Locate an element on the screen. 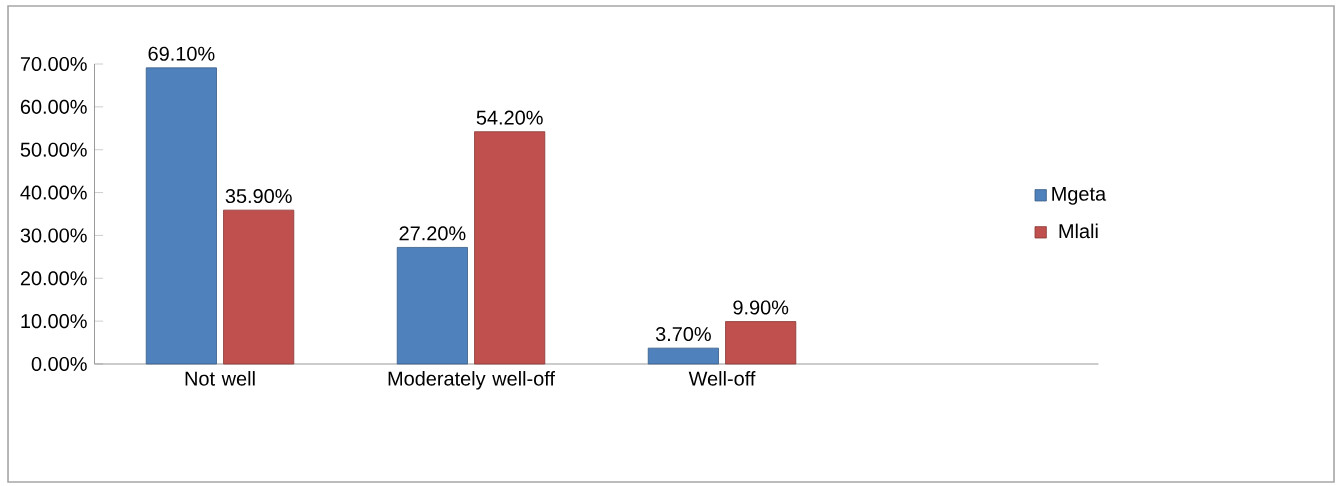  y-tick-label: 0.00% is located at coordinates (59, 364).